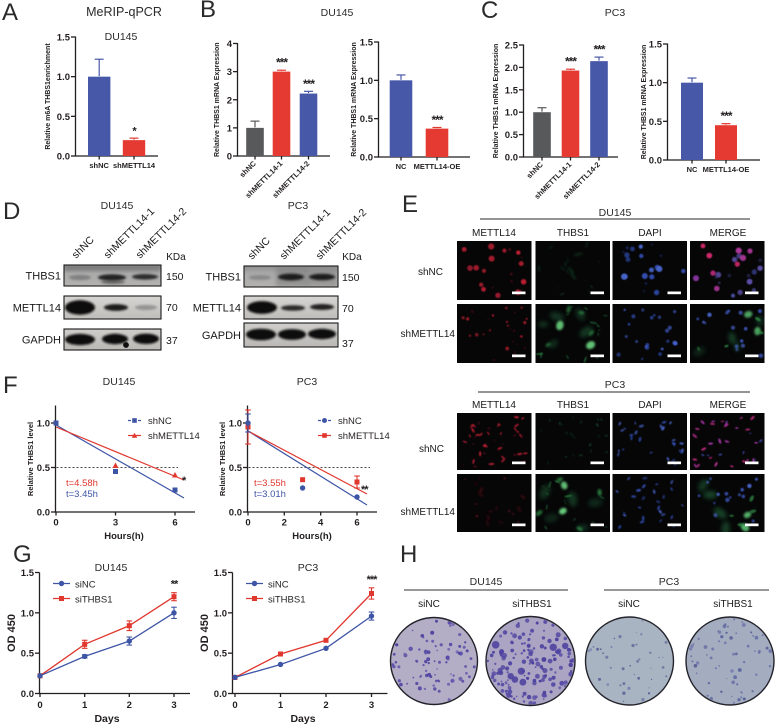 This screenshot has width=778, height=728. Describe the element at coordinates (48, 96) in the screenshot. I see `svg-text: Relative m6A THBS1enrichment` at that location.